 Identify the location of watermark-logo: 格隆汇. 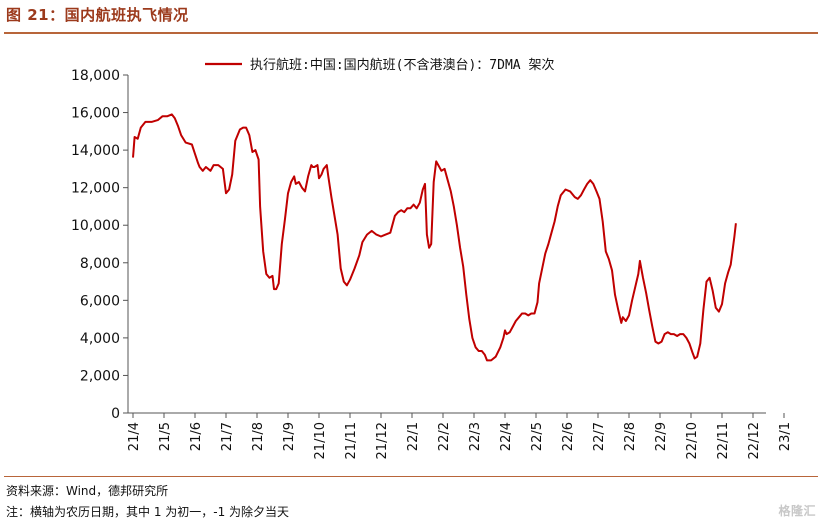
(797, 511).